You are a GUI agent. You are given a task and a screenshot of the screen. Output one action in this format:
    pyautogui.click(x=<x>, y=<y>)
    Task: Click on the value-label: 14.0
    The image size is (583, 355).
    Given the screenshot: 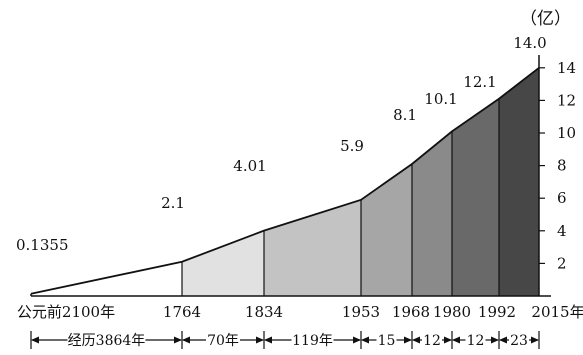 What is the action you would take?
    pyautogui.click(x=529, y=43)
    